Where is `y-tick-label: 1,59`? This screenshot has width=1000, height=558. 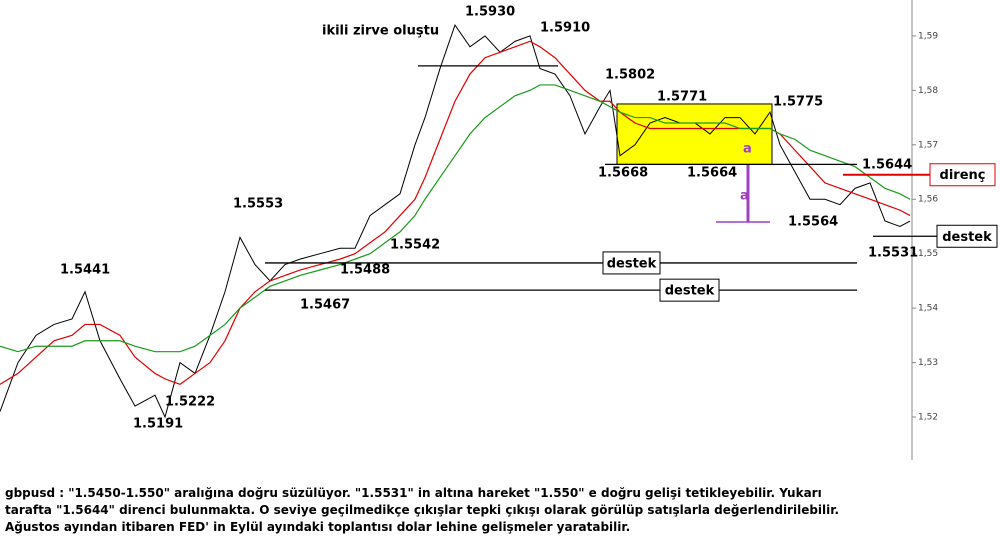
y-tick-label: 1,59 is located at coordinates (928, 36).